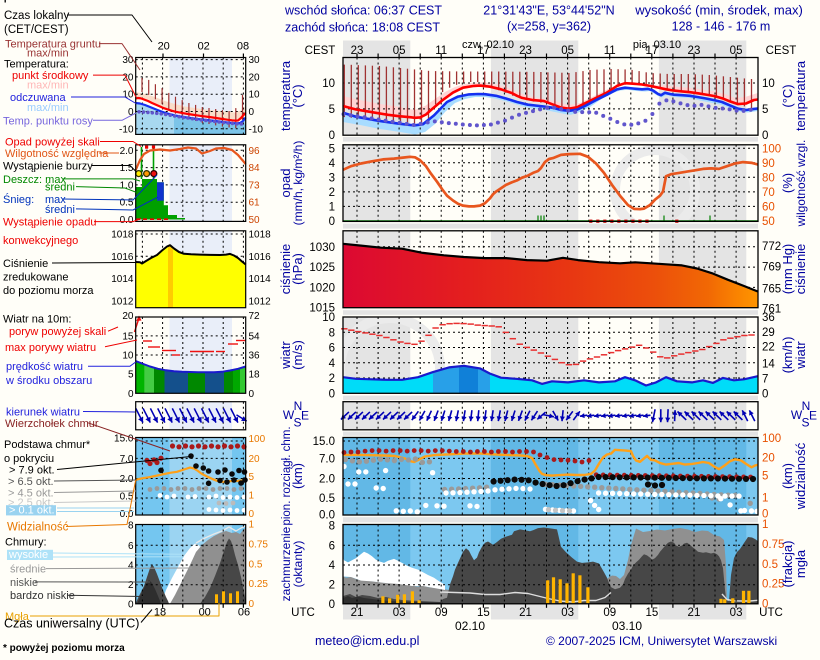 This screenshot has height=660, width=820. What do you see at coordinates (255, 316) in the screenshot?
I see `svg-text: 72` at bounding box center [255, 316].